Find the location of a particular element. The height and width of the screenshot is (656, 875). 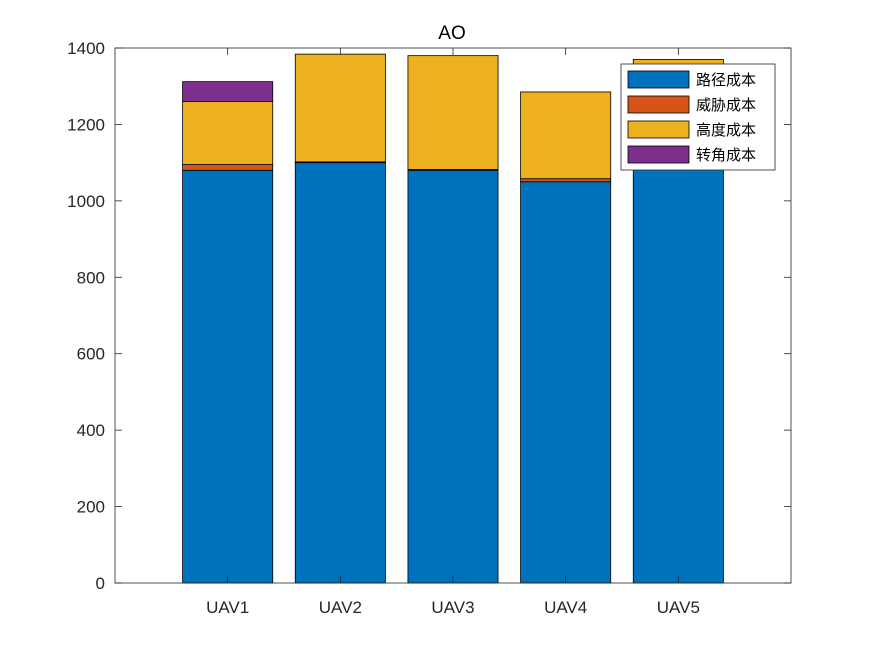

y-tick-label: 1400 is located at coordinates (86, 48).